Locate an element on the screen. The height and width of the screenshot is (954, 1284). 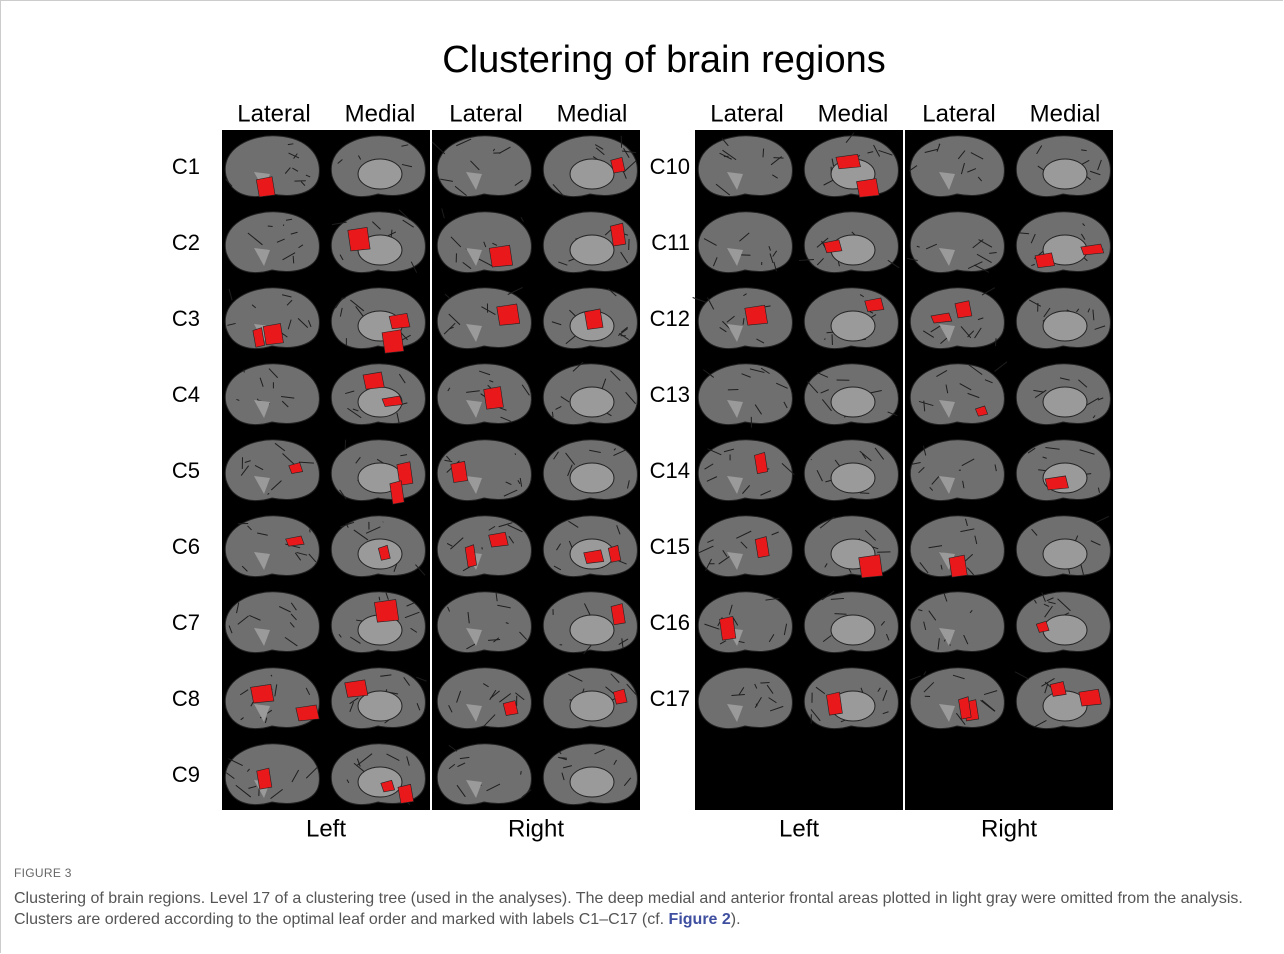
caption-link: Figure 2 is located at coordinates (699, 919).